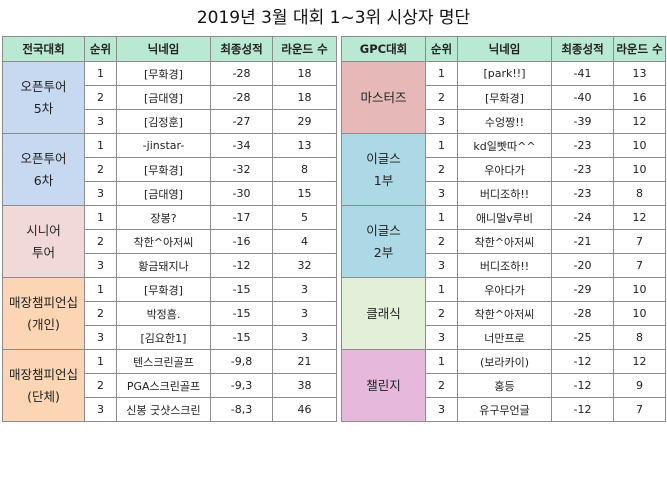 This screenshot has height=486, width=667. Describe the element at coordinates (163, 121) in the screenshot. I see `left-nickname-cell: [김정훈]` at that location.